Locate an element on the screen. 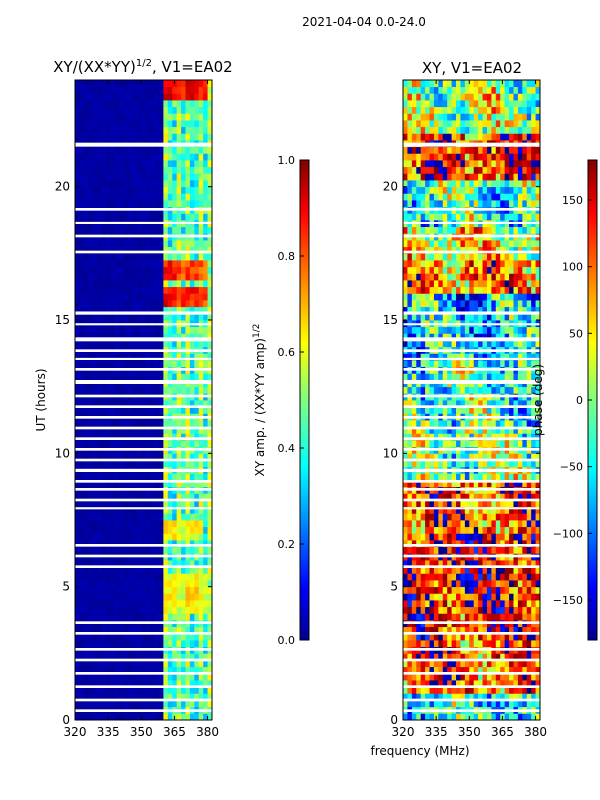 The height and width of the screenshot is (800, 600). flagged-row is located at coordinates (143, 556).